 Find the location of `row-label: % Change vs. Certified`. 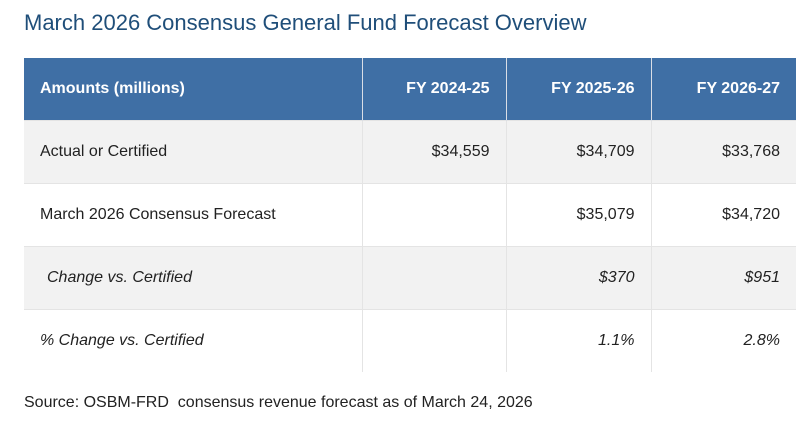

row-label: % Change vs. Certified is located at coordinates (193, 340).